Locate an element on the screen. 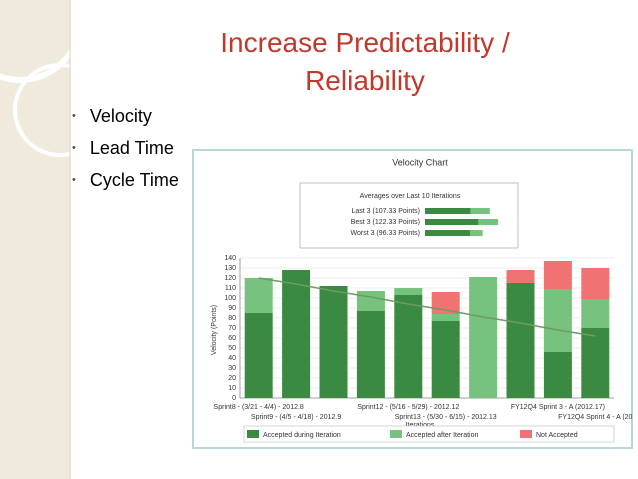  x-axis-title: Iterations is located at coordinates (420, 425).